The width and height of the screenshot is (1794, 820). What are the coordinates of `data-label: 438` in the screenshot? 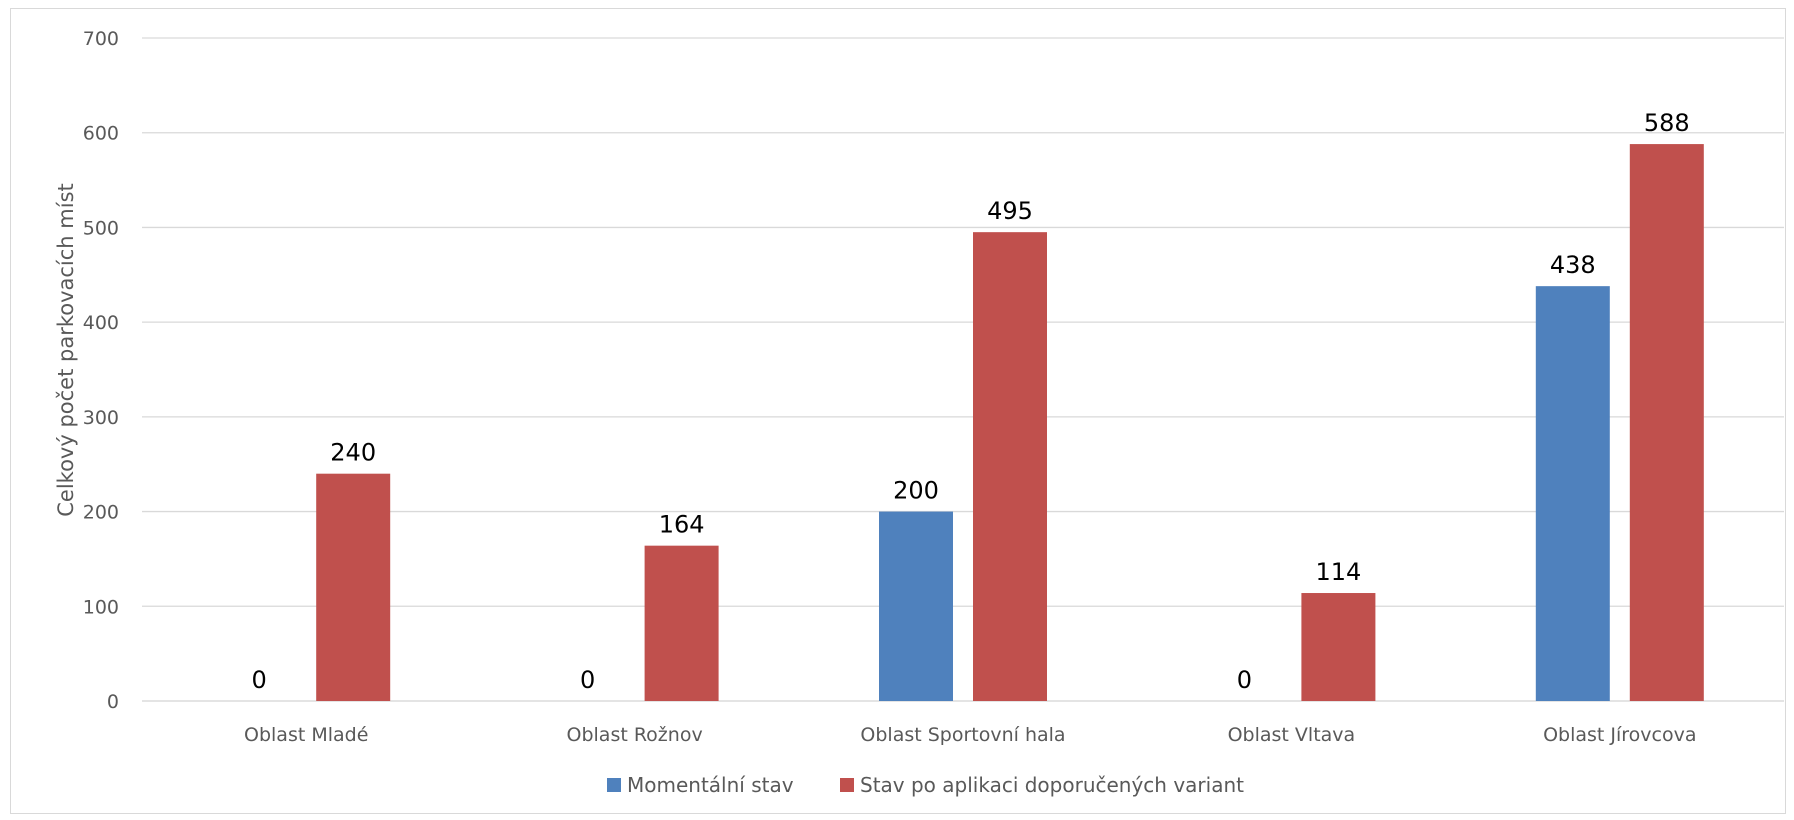 It's located at (1573, 265).